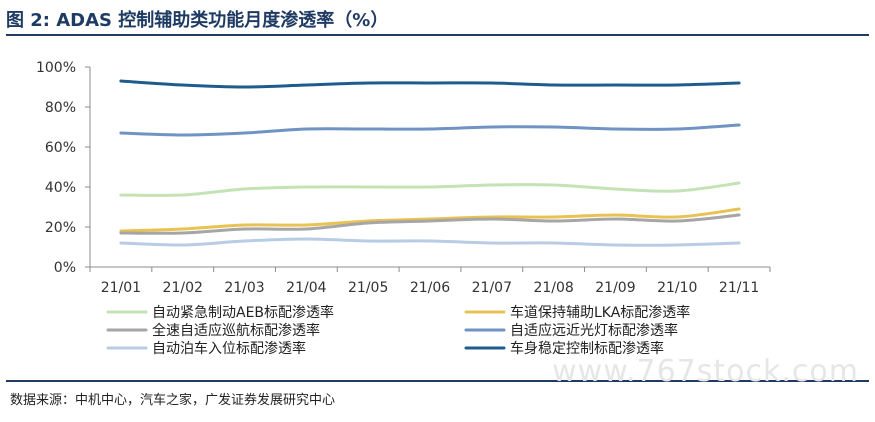  What do you see at coordinates (615, 288) in the screenshot?
I see `x-tick-label: 21/09` at bounding box center [615, 288].